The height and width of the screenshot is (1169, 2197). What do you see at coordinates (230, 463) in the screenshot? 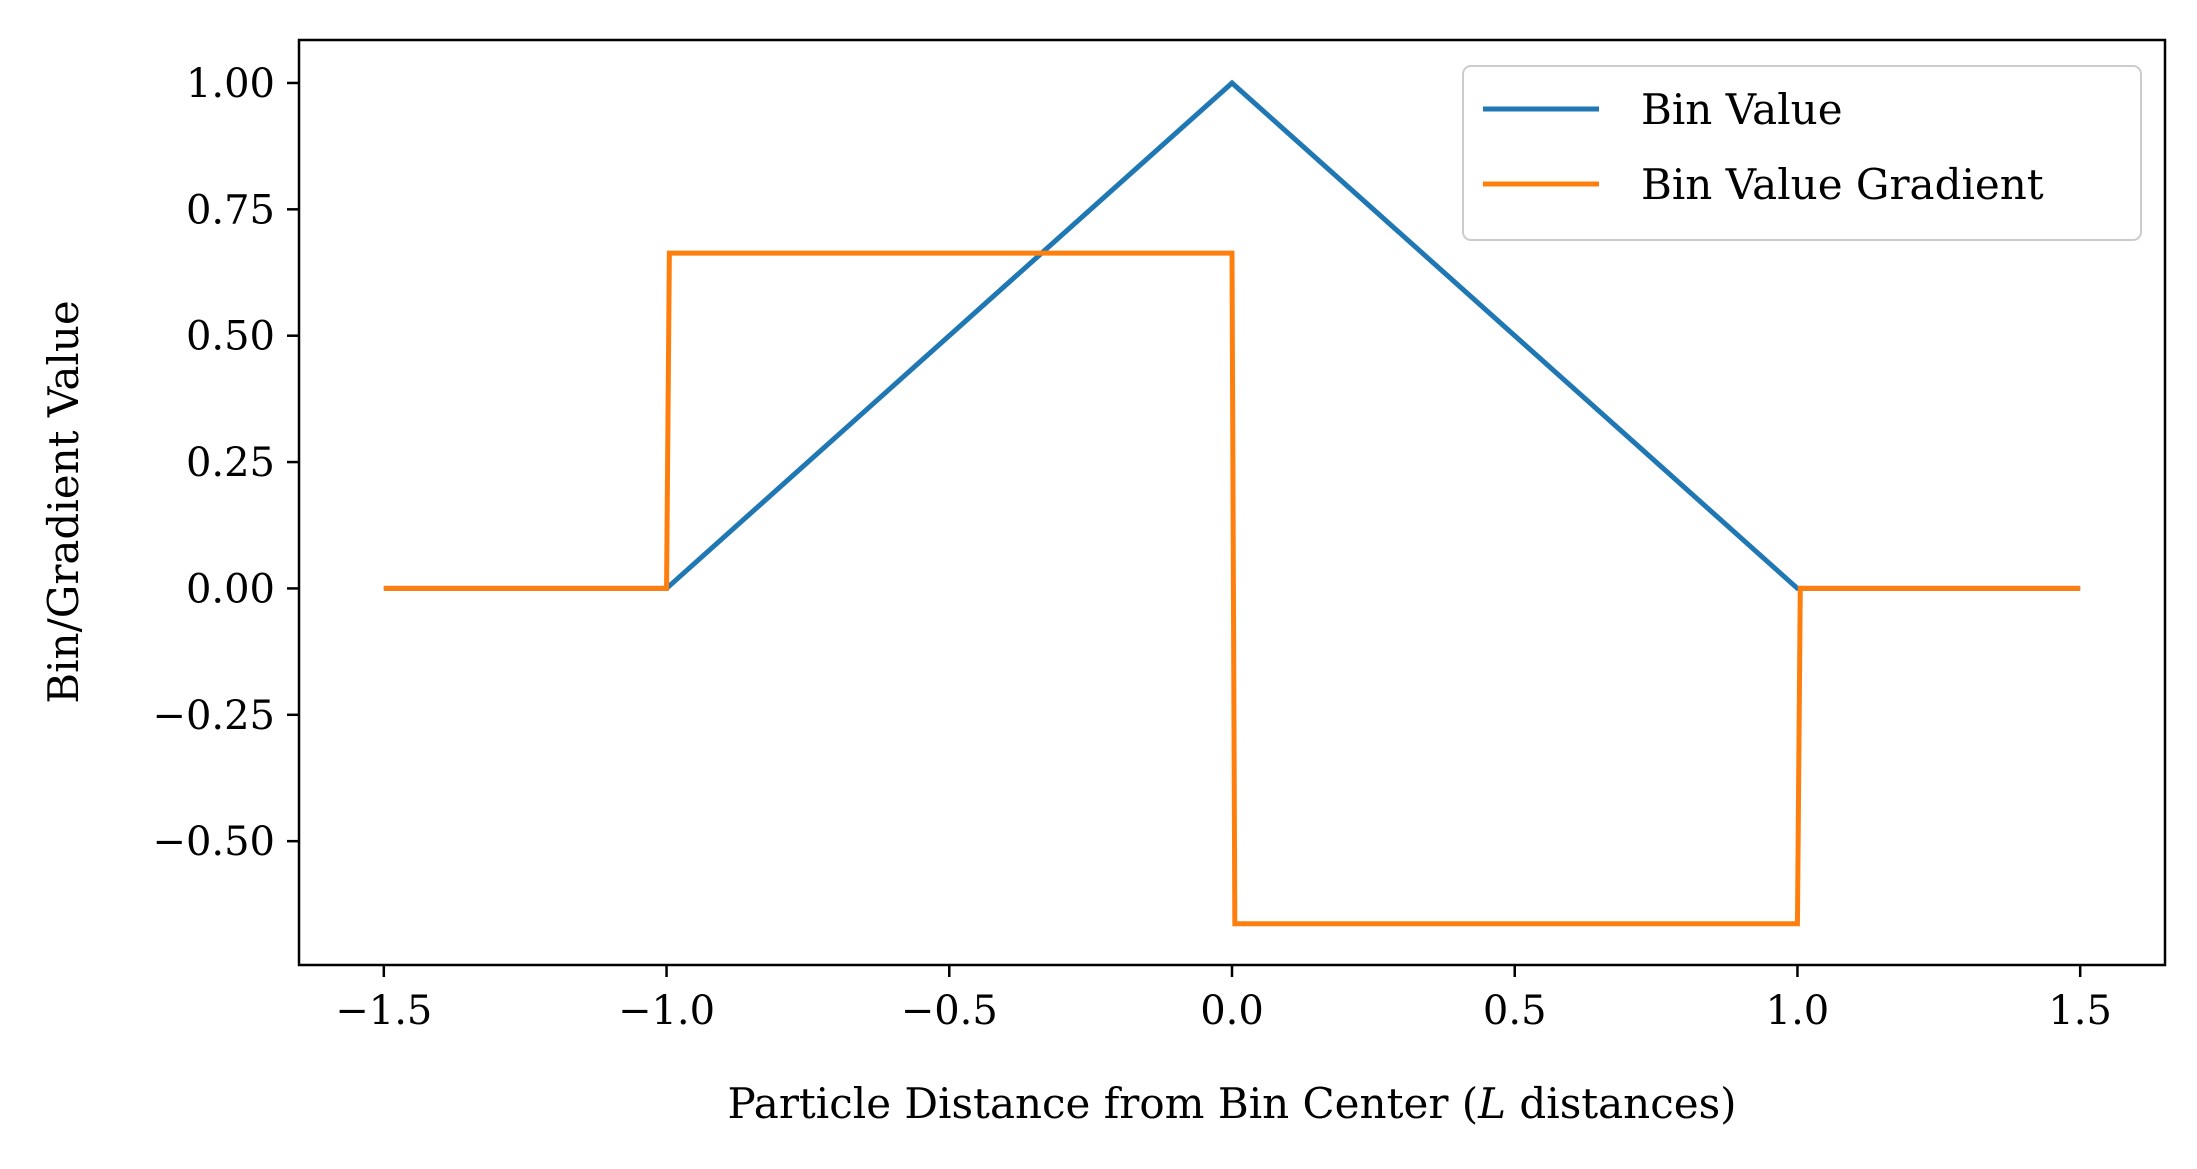
I see `y-tick-label: 0.25` at bounding box center [230, 463].